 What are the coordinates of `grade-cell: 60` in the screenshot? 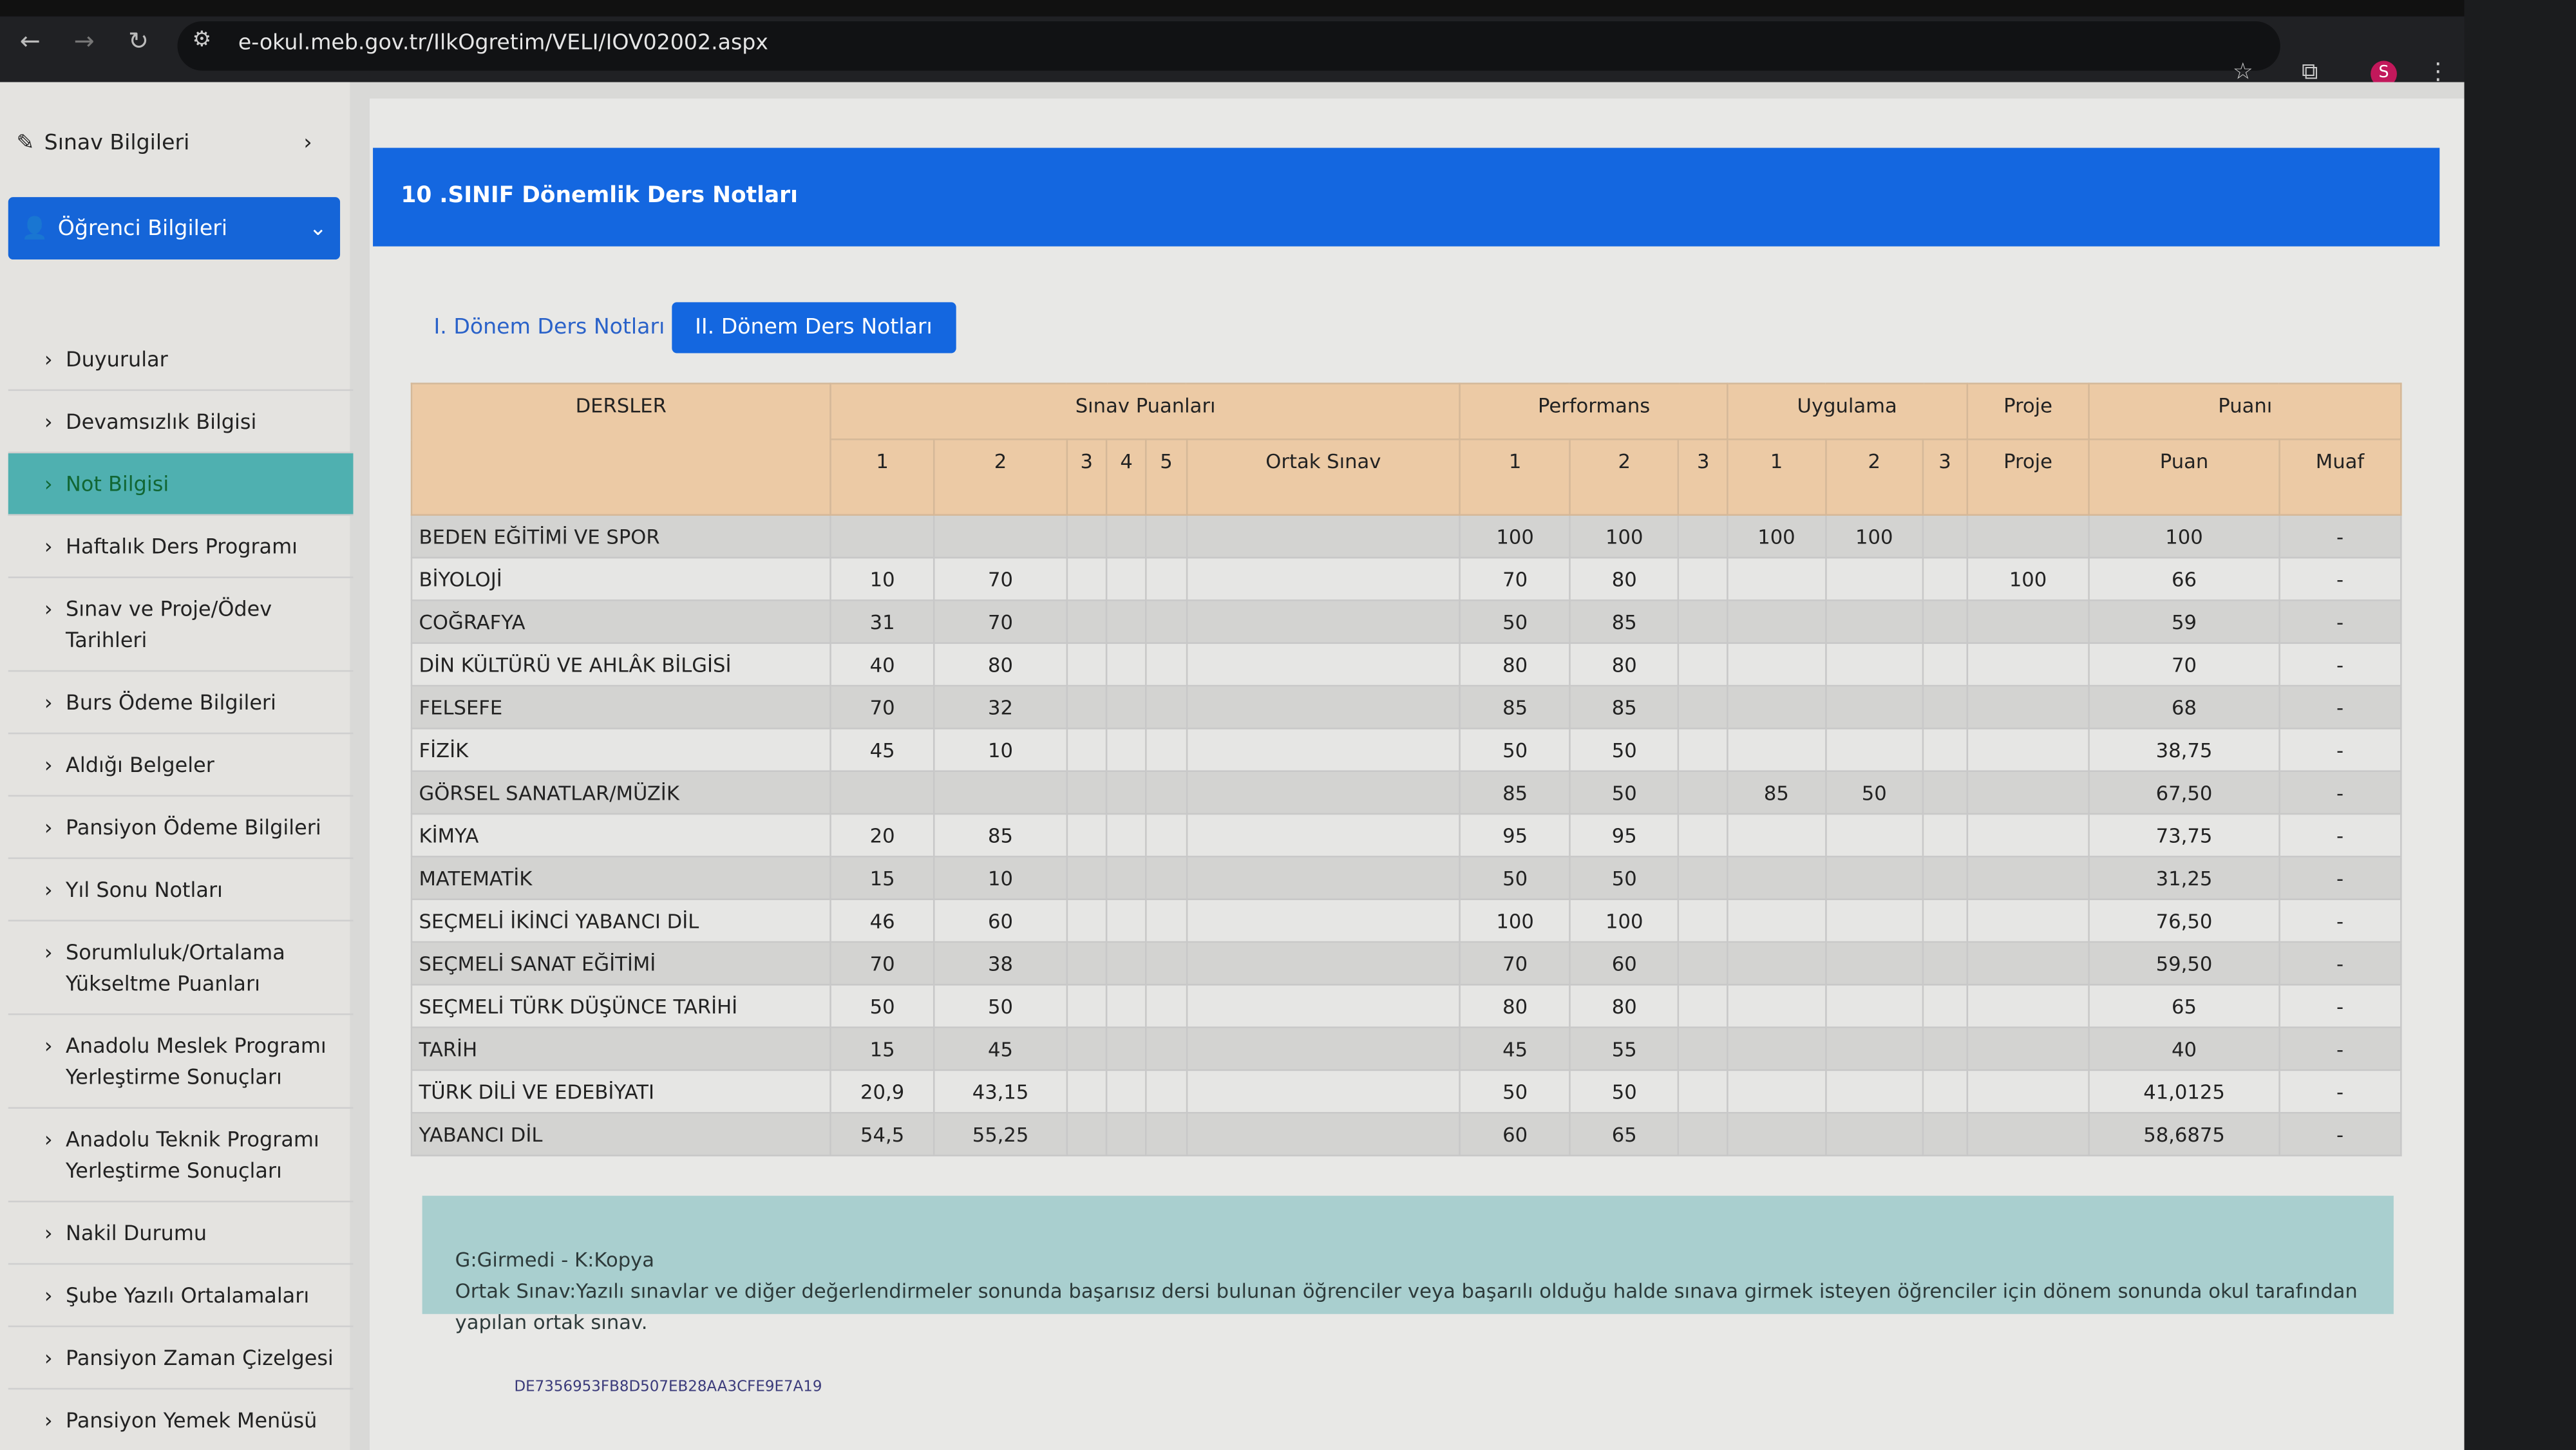 It's located at (1515, 1134).